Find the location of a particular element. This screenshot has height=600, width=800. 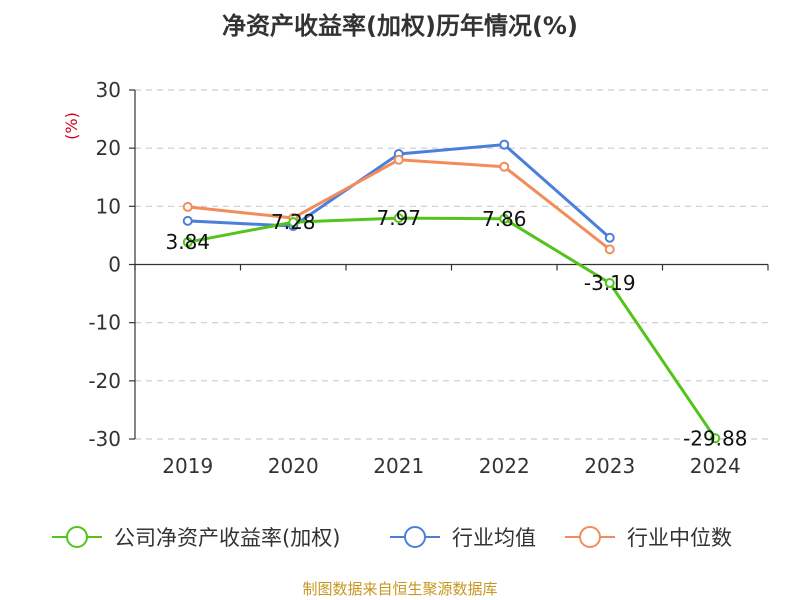

data-label: -29.88 is located at coordinates (715, 438).